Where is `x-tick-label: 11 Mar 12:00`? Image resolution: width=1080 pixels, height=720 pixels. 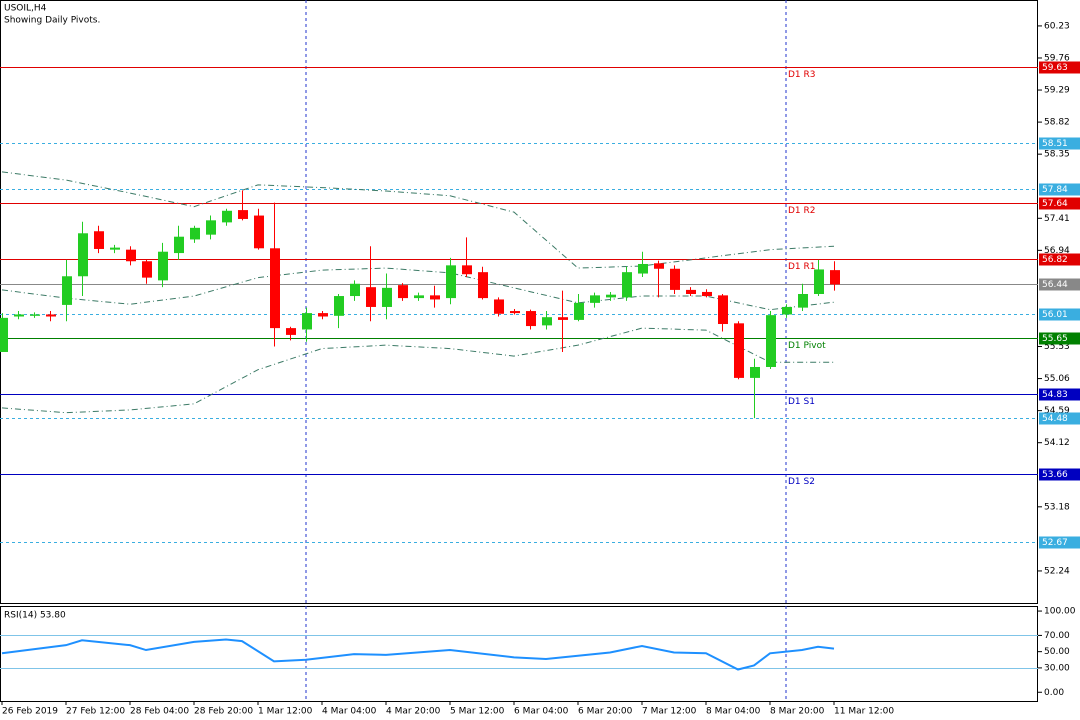 x-tick-label: 11 Mar 12:00 is located at coordinates (864, 712).